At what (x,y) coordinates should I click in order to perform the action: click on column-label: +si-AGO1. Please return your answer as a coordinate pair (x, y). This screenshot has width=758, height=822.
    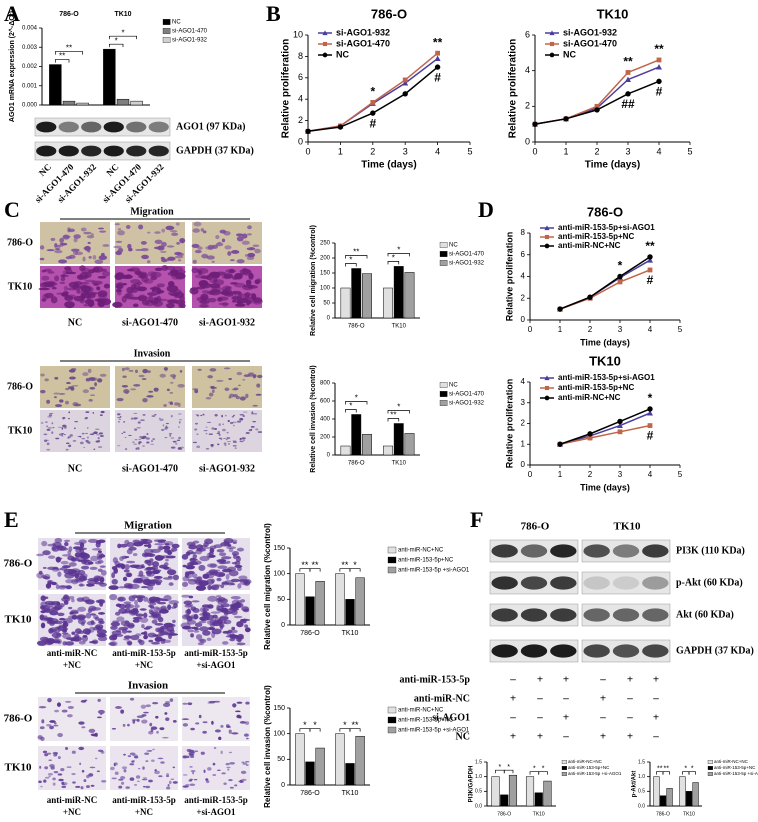
    Looking at the image, I should click on (216, 665).